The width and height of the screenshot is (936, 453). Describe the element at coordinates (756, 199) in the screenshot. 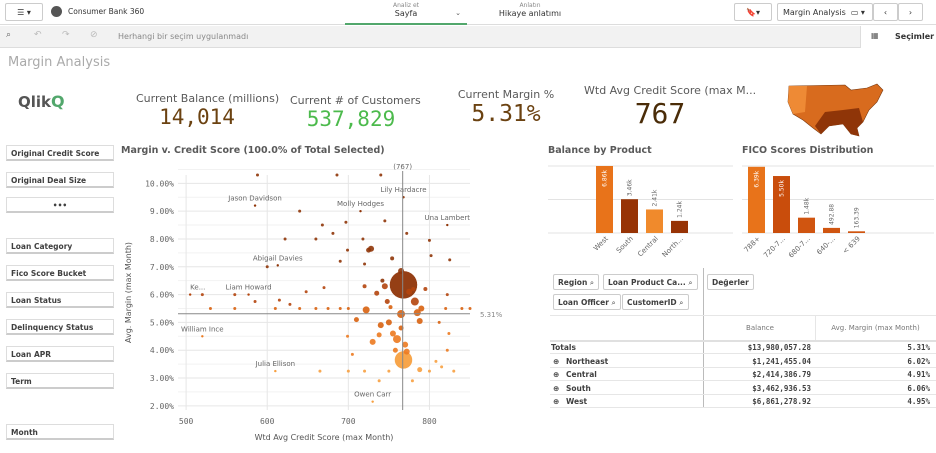

I see `bar-788+` at that location.